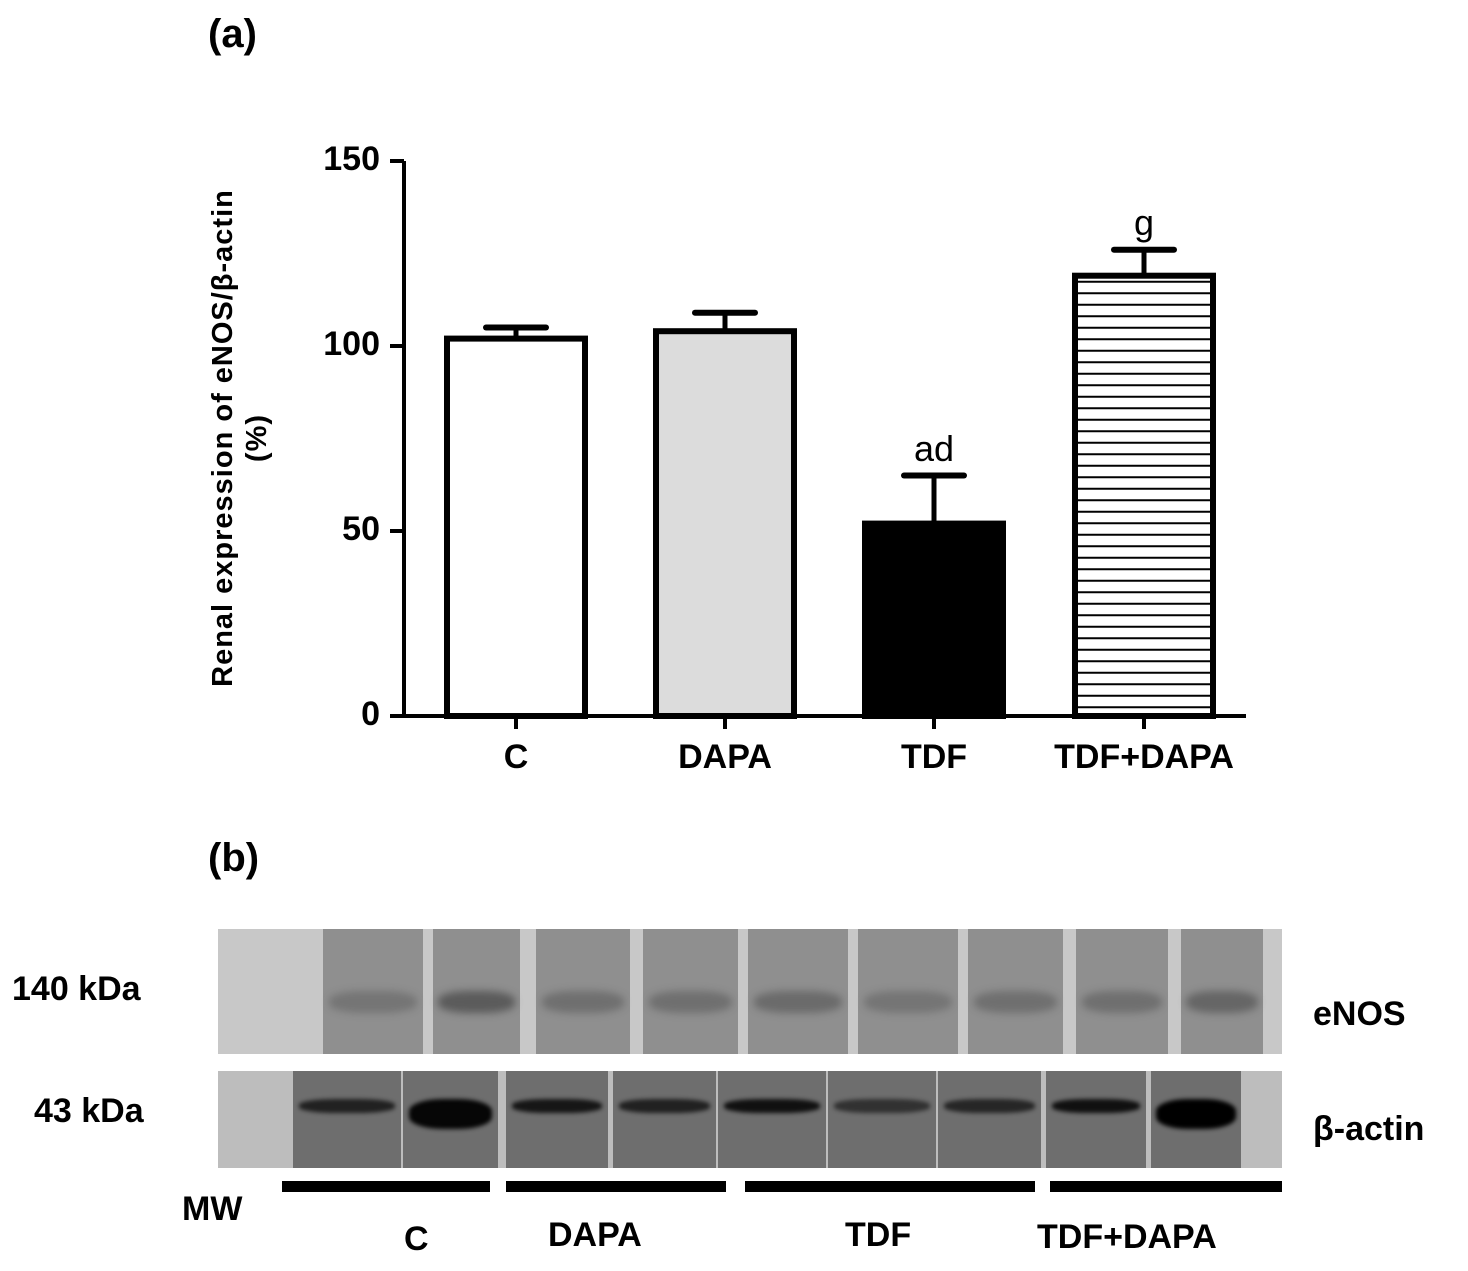  Describe the element at coordinates (1359, 1014) in the screenshot. I see `protein-label-enos: eNOS` at that location.